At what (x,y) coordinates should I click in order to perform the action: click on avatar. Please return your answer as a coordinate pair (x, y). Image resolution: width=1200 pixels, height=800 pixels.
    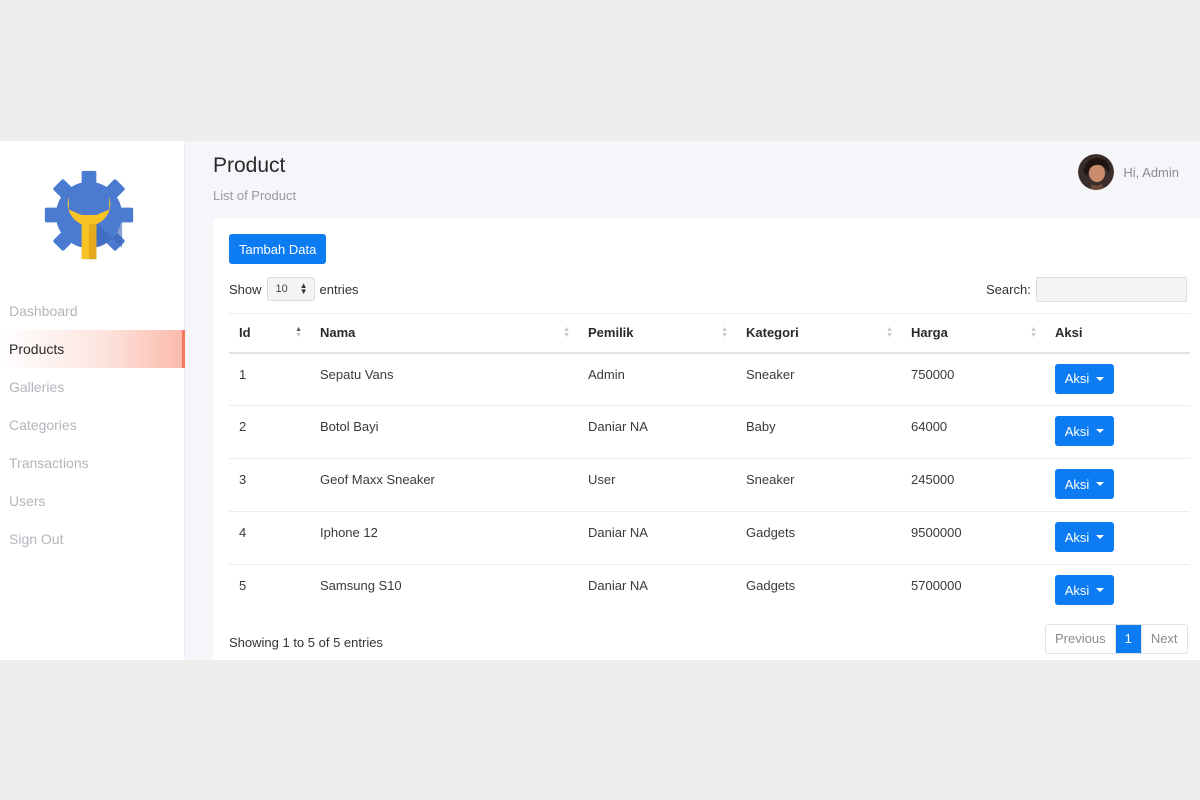
    Looking at the image, I should click on (1096, 172).